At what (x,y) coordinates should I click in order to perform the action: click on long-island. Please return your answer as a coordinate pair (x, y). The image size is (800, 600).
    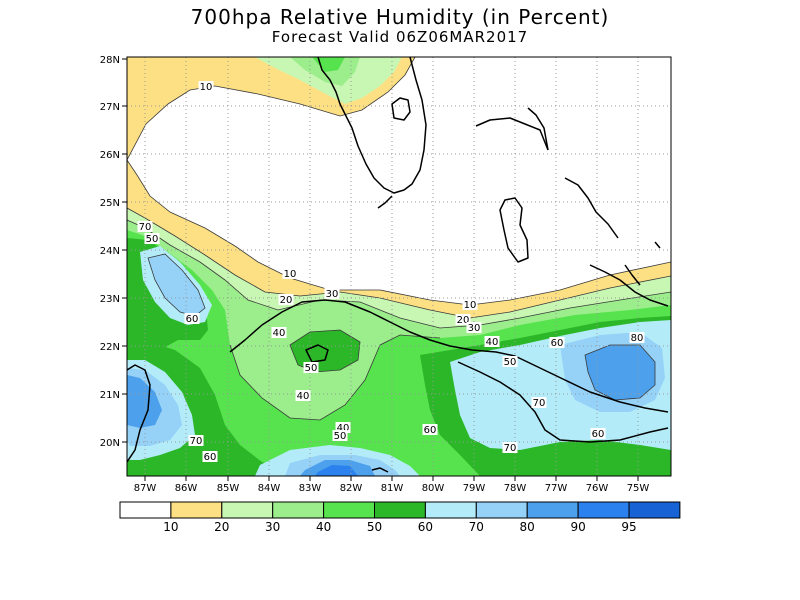
    Looking at the image, I should click on (657, 245).